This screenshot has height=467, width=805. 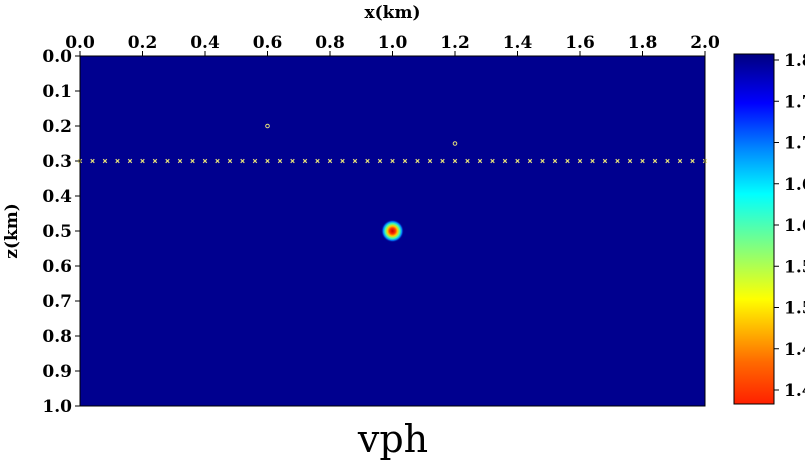 I want to click on colorbar, so click(x=754, y=229).